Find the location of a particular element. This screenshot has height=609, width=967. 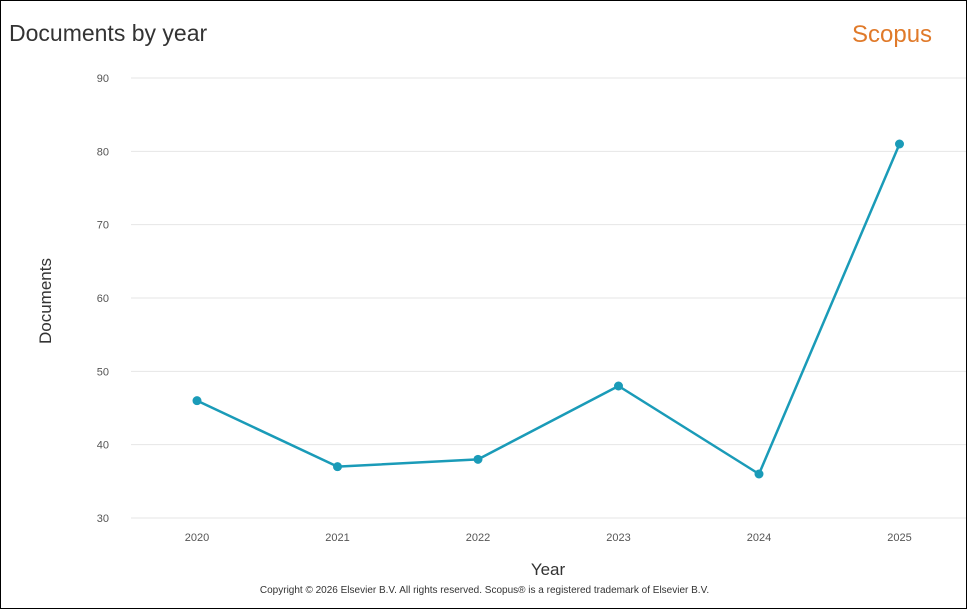

y-tick-label: 70 is located at coordinates (103, 226).